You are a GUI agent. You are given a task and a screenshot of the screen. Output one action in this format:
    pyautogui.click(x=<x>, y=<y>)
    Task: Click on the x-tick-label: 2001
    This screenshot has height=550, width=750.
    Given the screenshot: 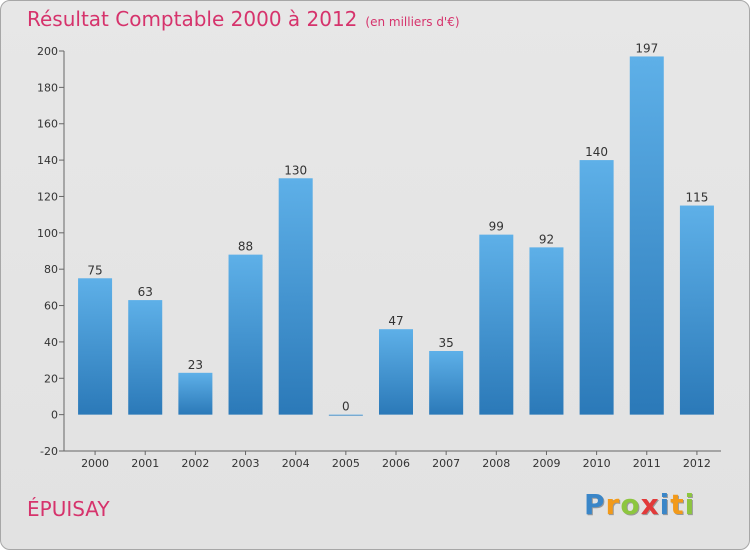 What is the action you would take?
    pyautogui.click(x=145, y=463)
    